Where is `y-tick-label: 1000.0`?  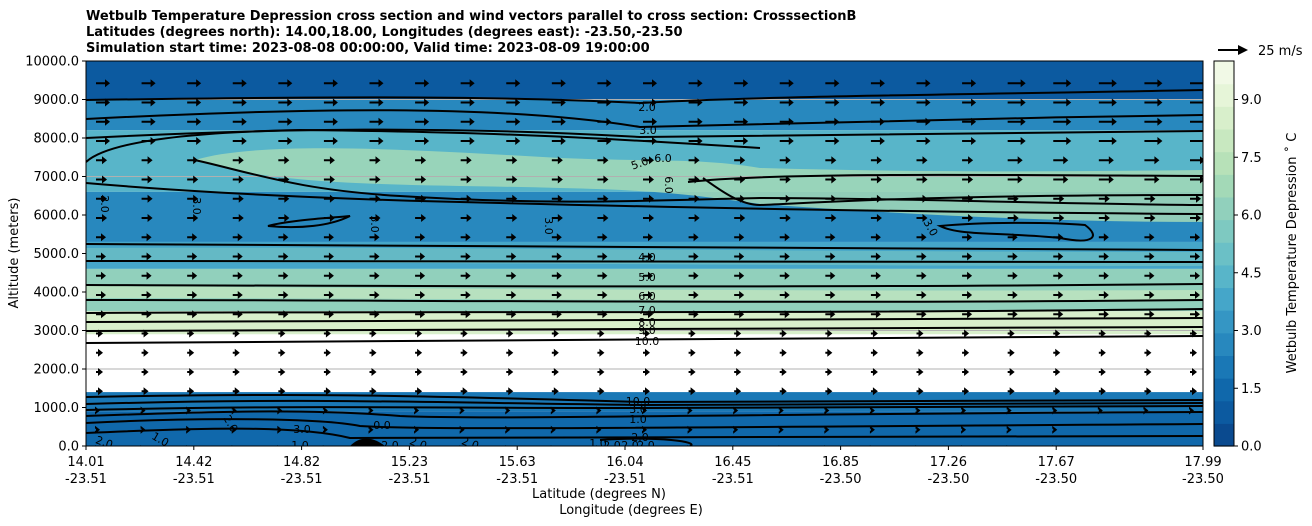 y-tick-label: 1000.0 is located at coordinates (57, 408).